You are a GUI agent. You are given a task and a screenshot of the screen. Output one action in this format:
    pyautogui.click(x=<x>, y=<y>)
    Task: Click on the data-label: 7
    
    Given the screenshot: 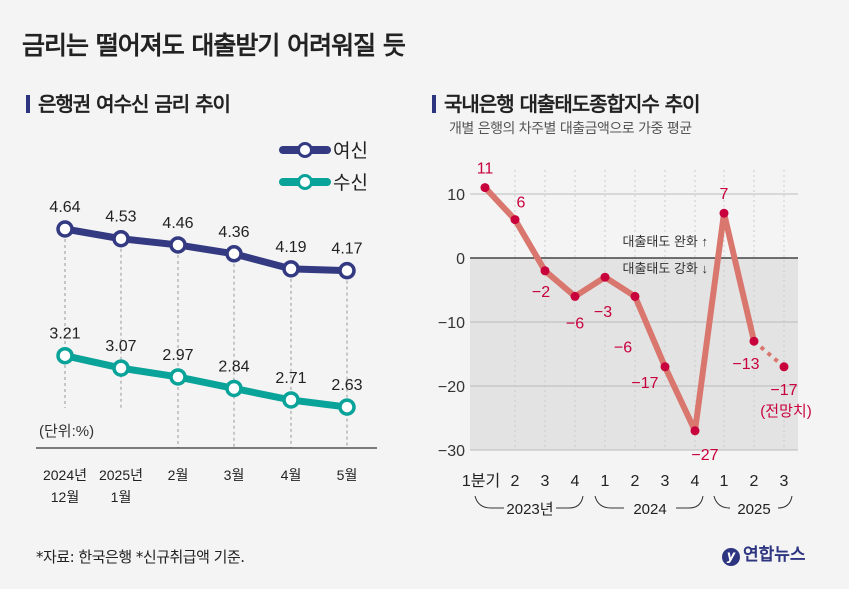 What is the action you would take?
    pyautogui.click(x=724, y=194)
    